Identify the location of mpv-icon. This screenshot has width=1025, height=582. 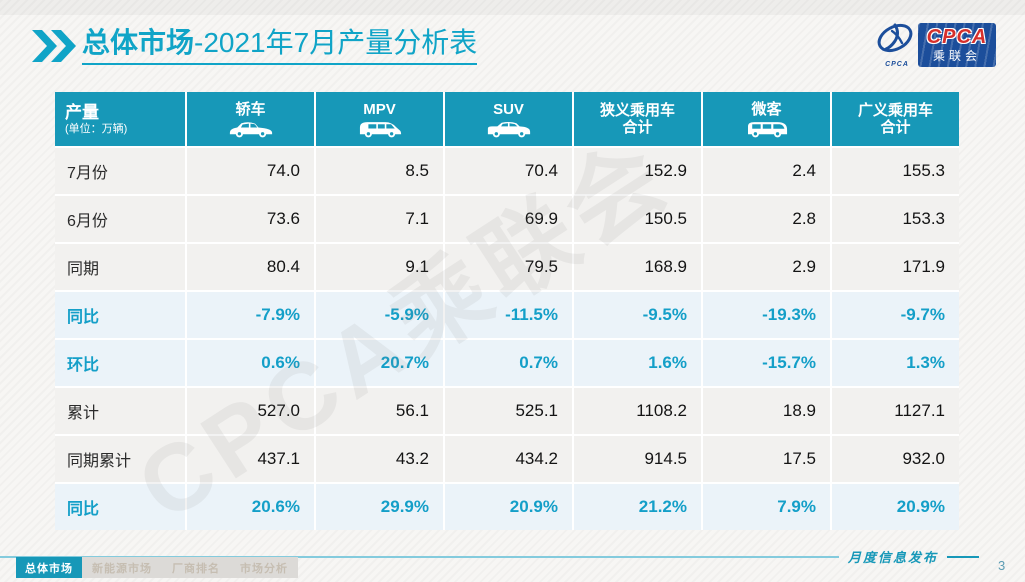
(380, 129).